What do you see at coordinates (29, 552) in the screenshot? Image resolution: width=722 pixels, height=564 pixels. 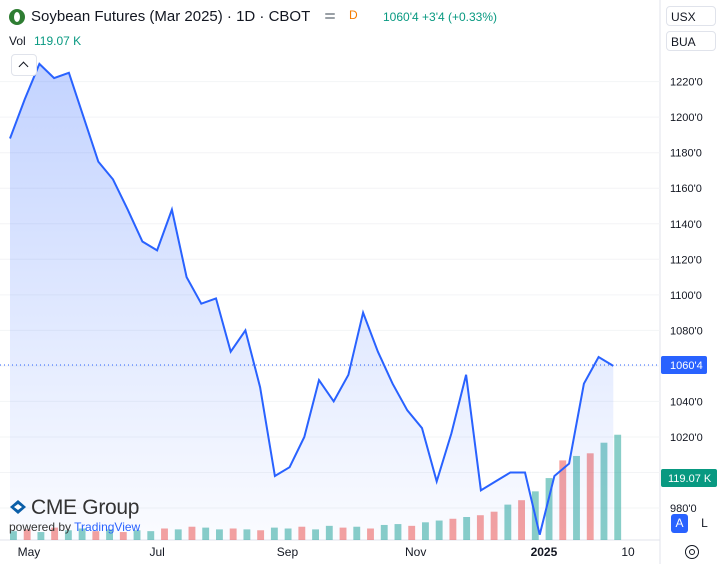 I see `x-tick-label: May` at bounding box center [29, 552].